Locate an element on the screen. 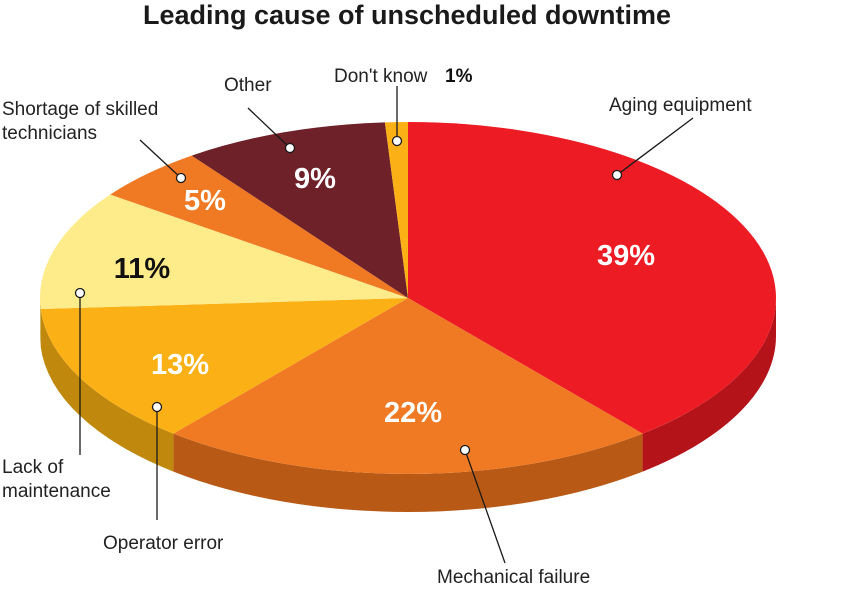  percent-label-mechanical-failure: 22% is located at coordinates (413, 413).